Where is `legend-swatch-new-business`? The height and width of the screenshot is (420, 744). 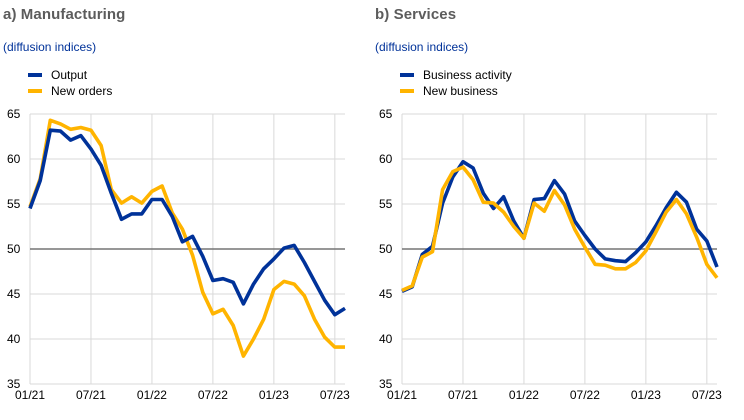
legend-swatch-new-business is located at coordinates (407, 91).